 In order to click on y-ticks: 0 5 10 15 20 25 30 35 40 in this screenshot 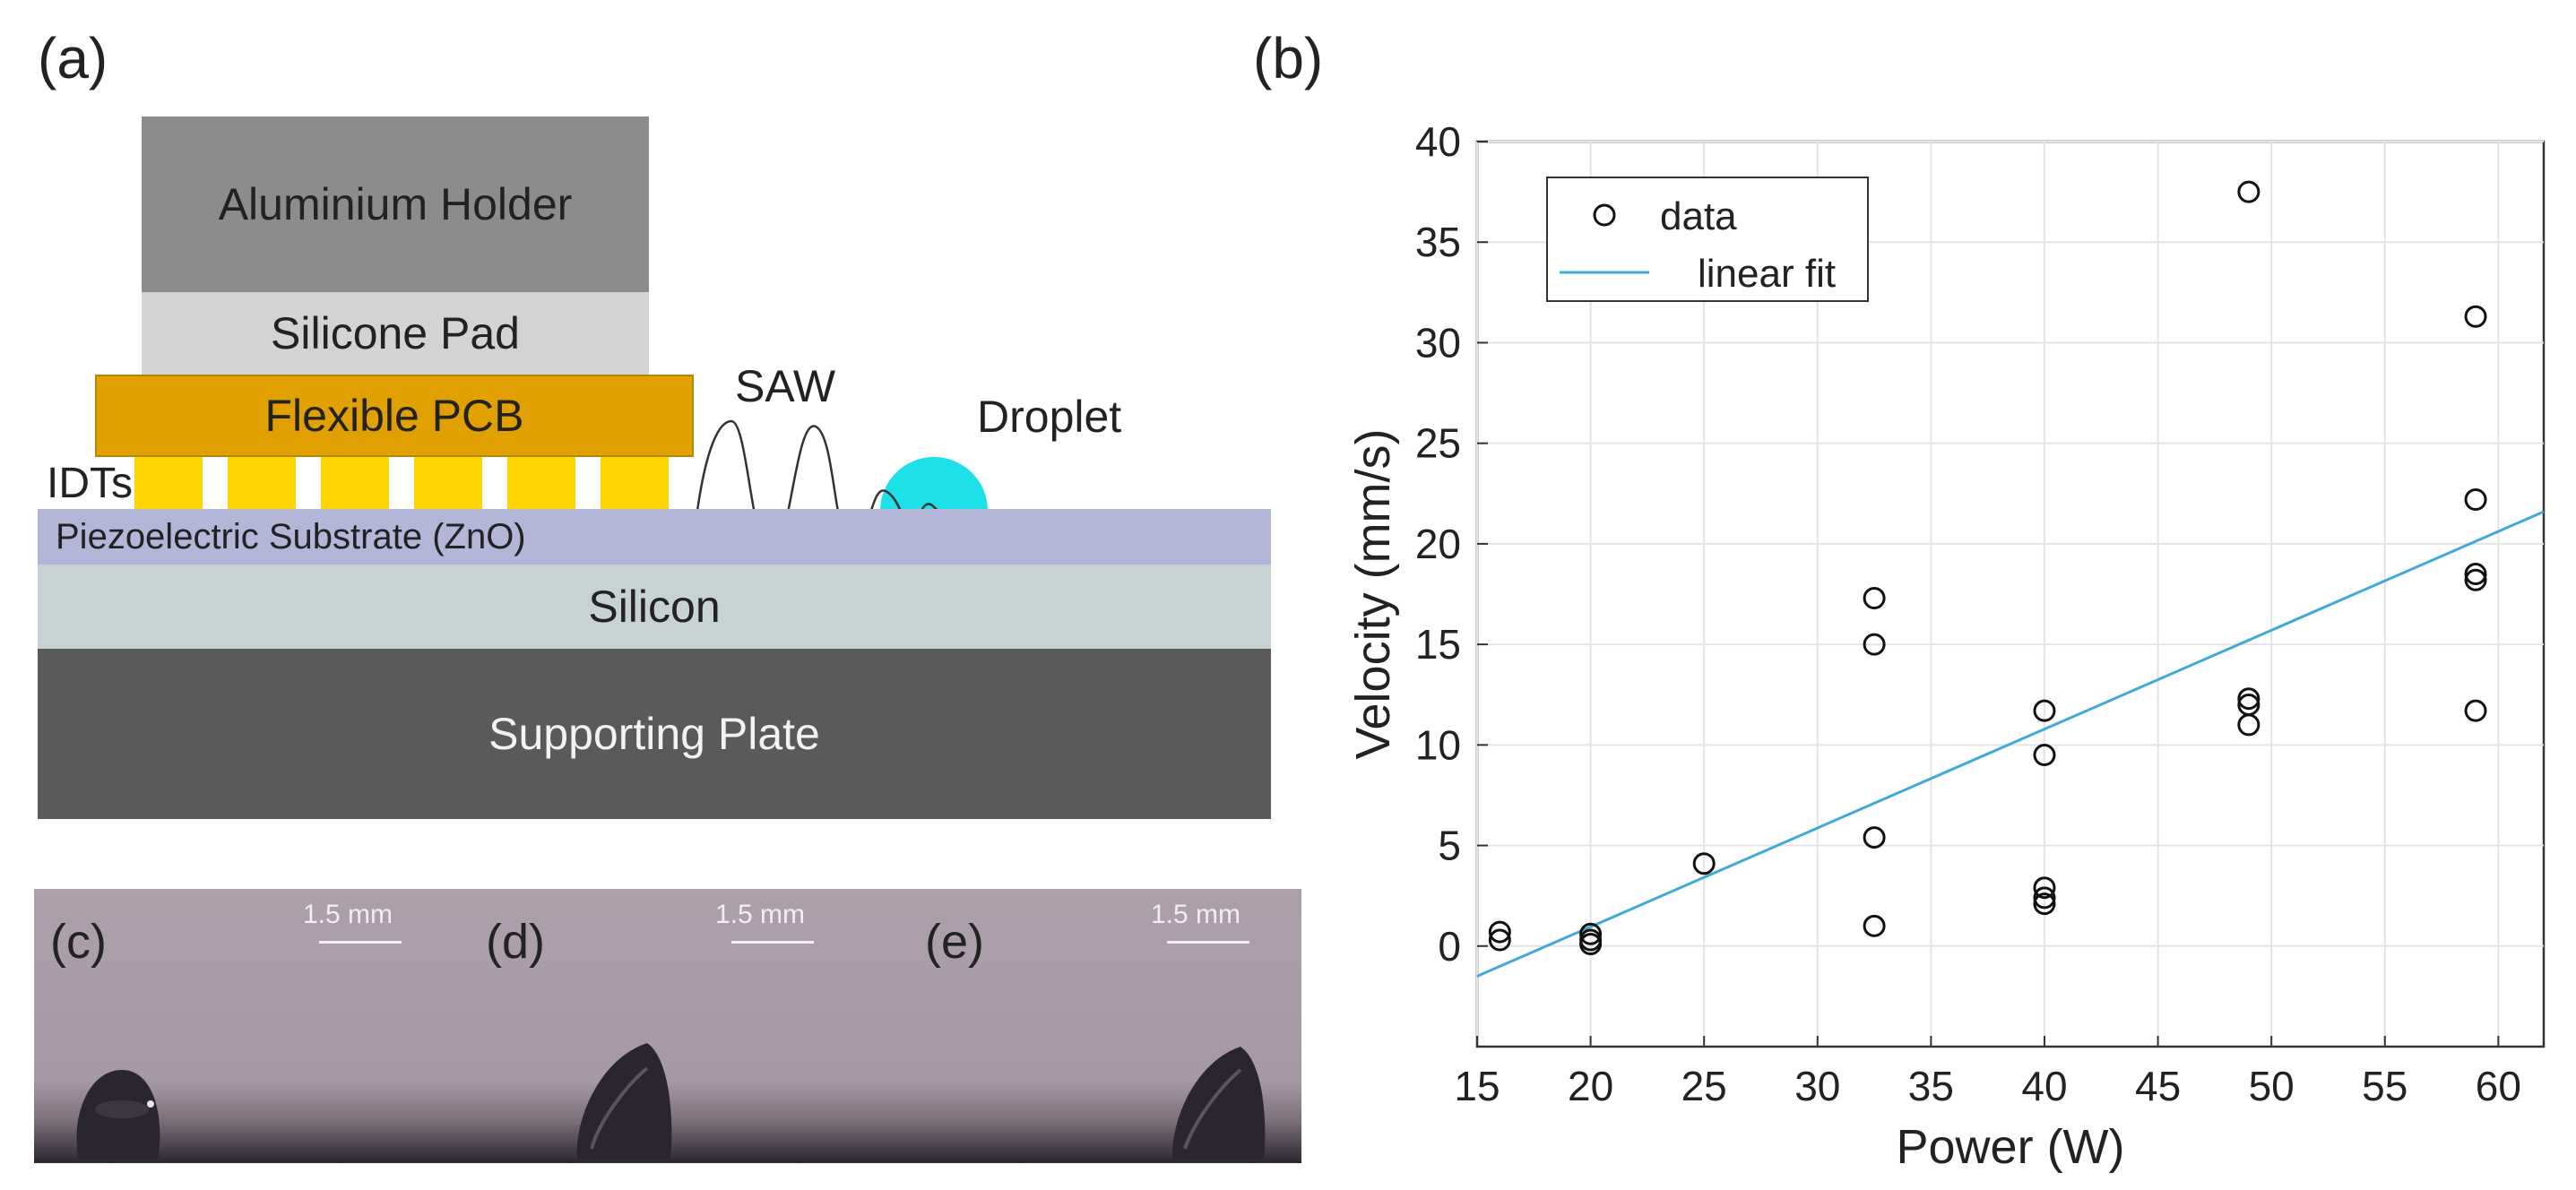, I will do `click(1451, 544)`.